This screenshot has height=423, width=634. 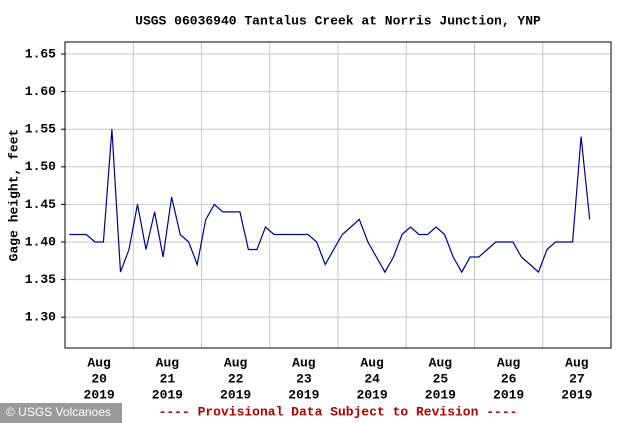 What do you see at coordinates (40, 279) in the screenshot?
I see `y-tick-label: 1.35` at bounding box center [40, 279].